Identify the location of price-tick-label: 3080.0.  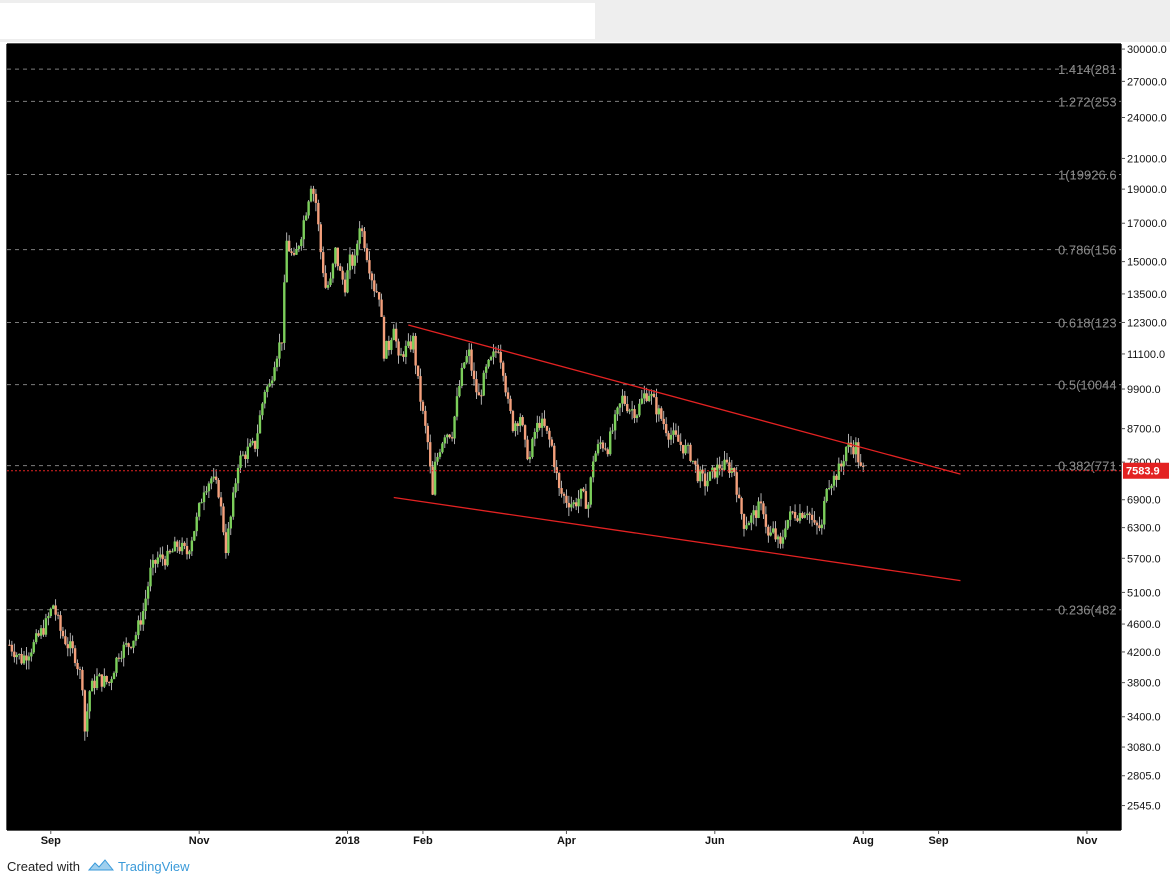
(1144, 748).